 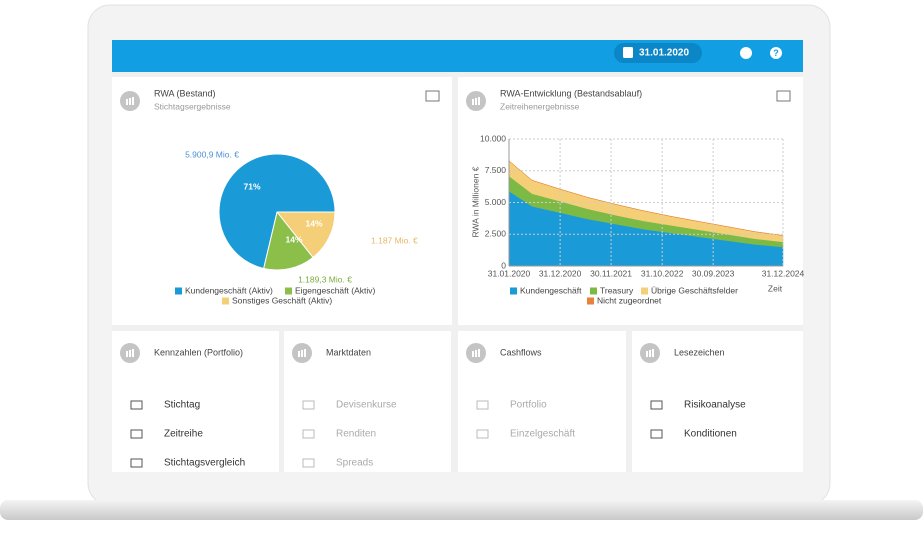 What do you see at coordinates (325, 279) in the screenshot?
I see `pie-value-label: 1.189,3 Mio. €` at bounding box center [325, 279].